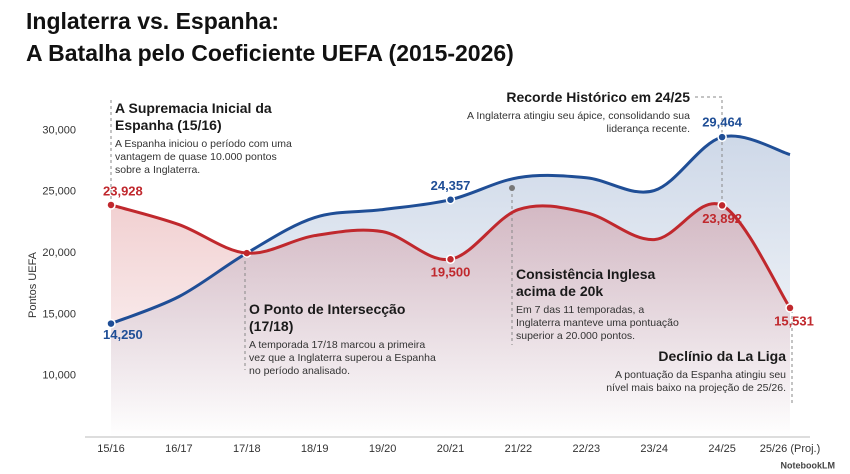 This screenshot has height=474, width=850. I want to click on x-tick-label: 20/21, so click(451, 449).